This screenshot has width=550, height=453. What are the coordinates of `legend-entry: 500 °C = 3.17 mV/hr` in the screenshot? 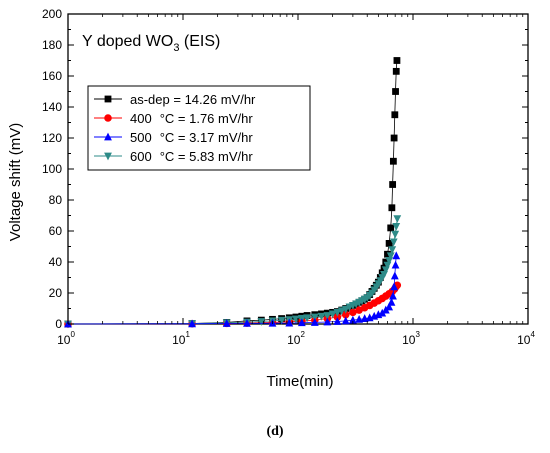 It's located at (191, 137).